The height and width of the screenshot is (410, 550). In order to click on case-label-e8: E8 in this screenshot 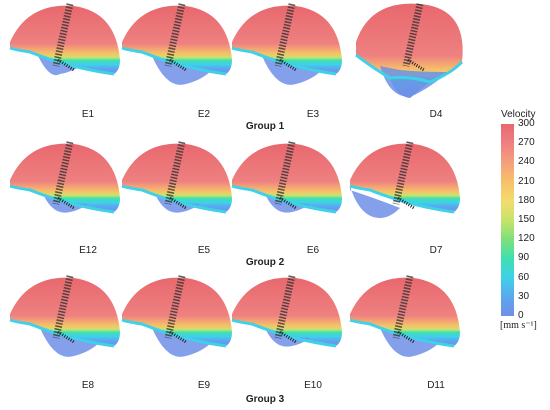, I will do `click(88, 385)`.